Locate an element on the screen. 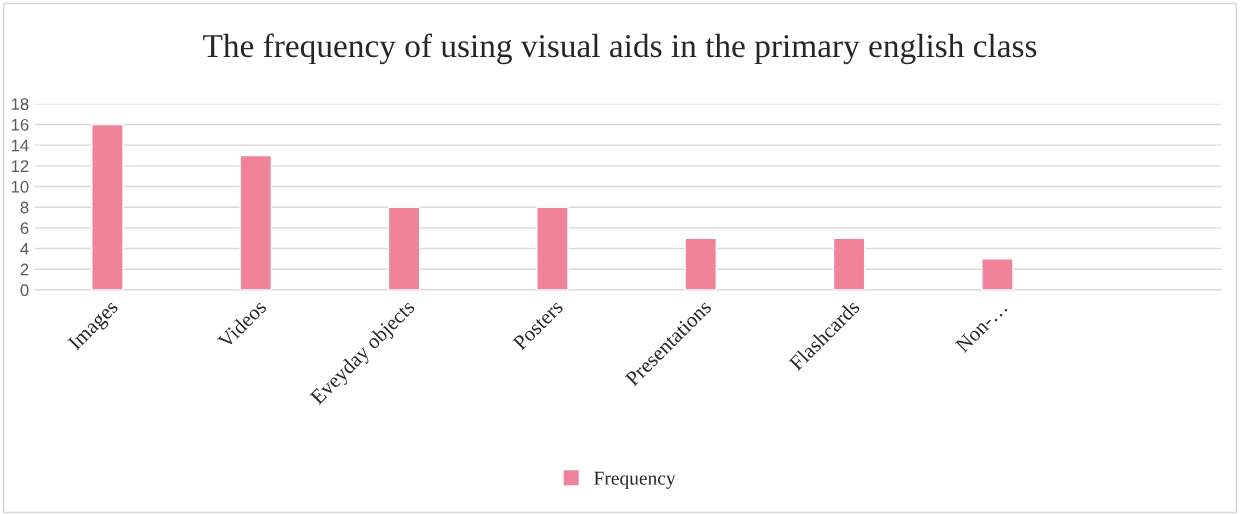 The image size is (1240, 514). y-tick-label: 10 is located at coordinates (20, 186).